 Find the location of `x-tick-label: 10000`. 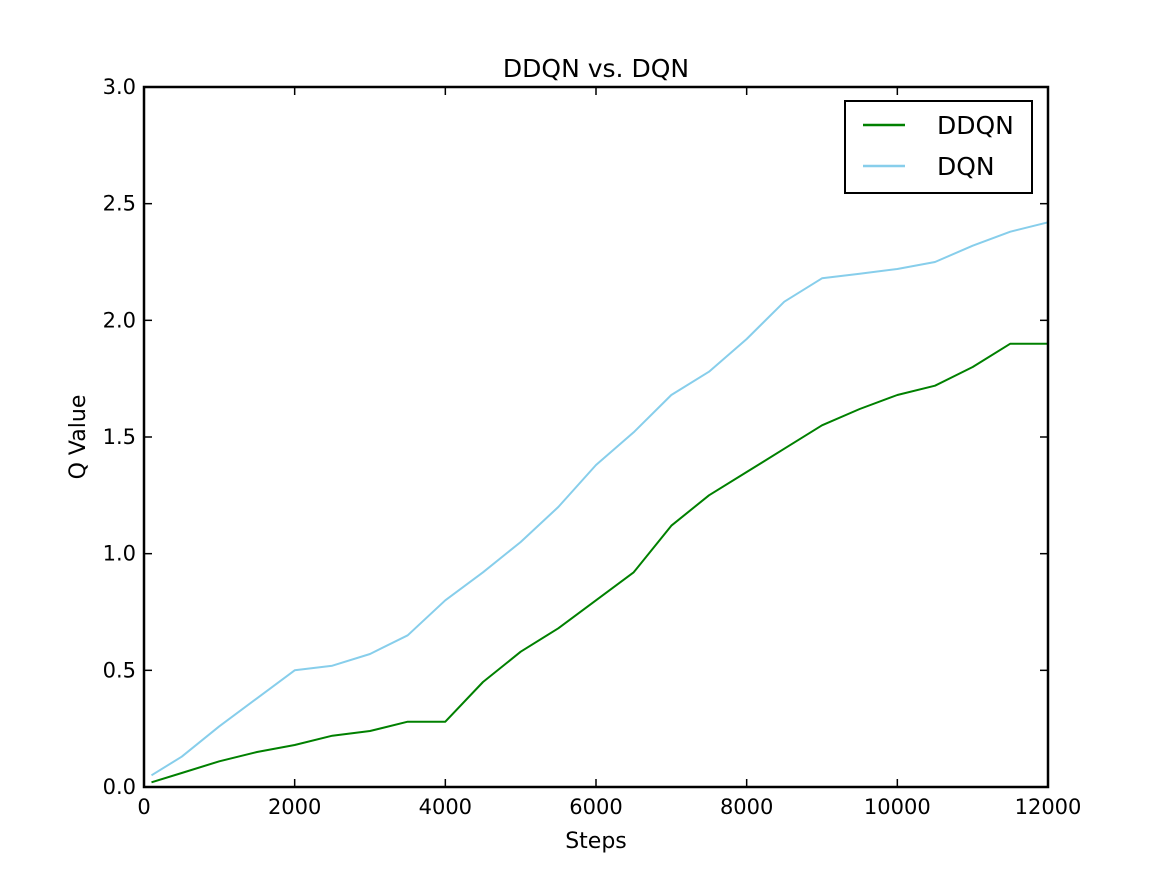

x-tick-label: 10000 is located at coordinates (897, 807).